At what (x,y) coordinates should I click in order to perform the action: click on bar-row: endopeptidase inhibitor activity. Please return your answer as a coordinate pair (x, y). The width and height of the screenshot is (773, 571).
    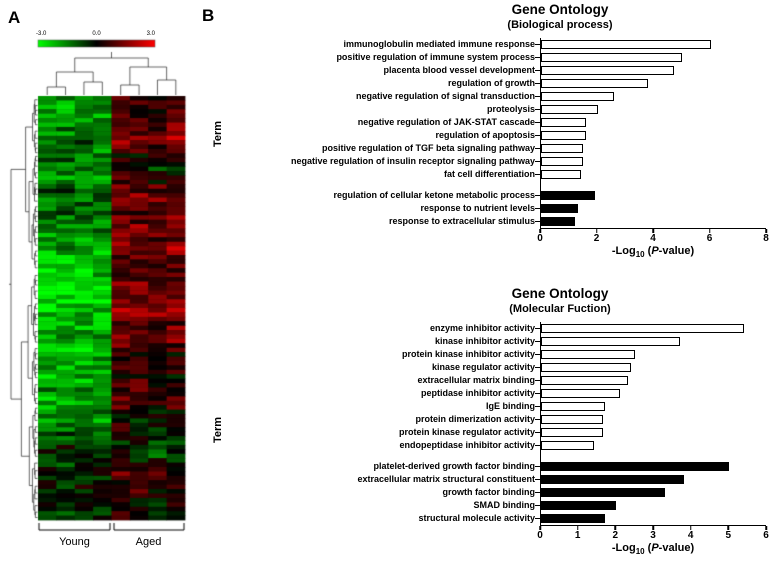
    Looking at the image, I should click on (501, 445).